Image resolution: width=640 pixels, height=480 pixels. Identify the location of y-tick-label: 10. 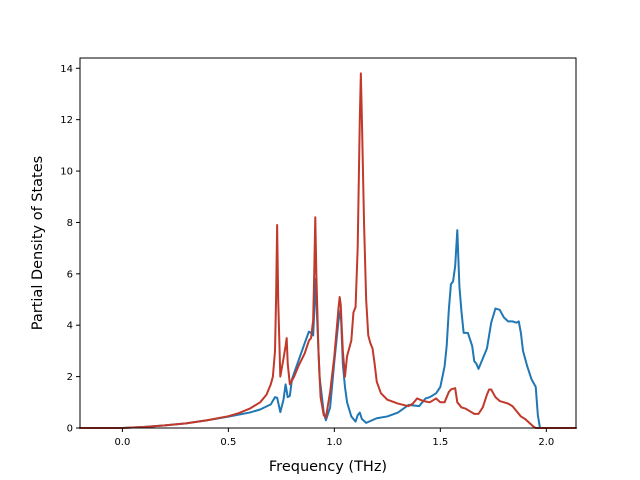
(66, 172).